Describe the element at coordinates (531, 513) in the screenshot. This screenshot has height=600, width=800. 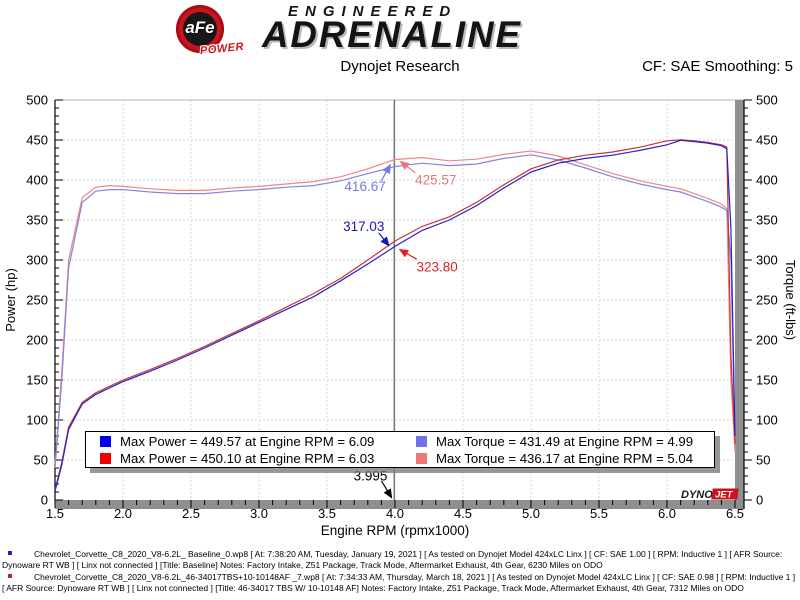
I see `rpm-tick-label: 5.0` at that location.